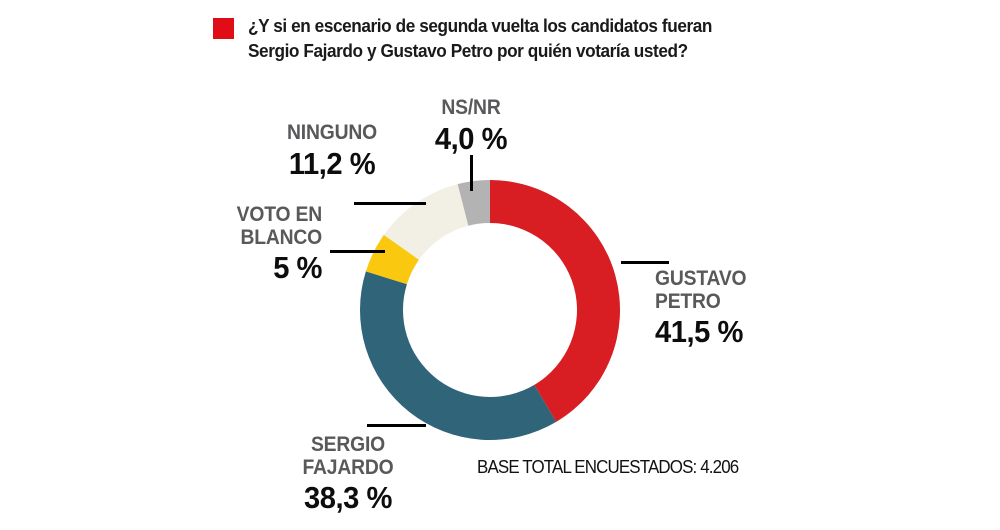 This screenshot has width=1000, height=530. What do you see at coordinates (332, 163) in the screenshot?
I see `callout-value-ninguno: 11,2 %` at bounding box center [332, 163].